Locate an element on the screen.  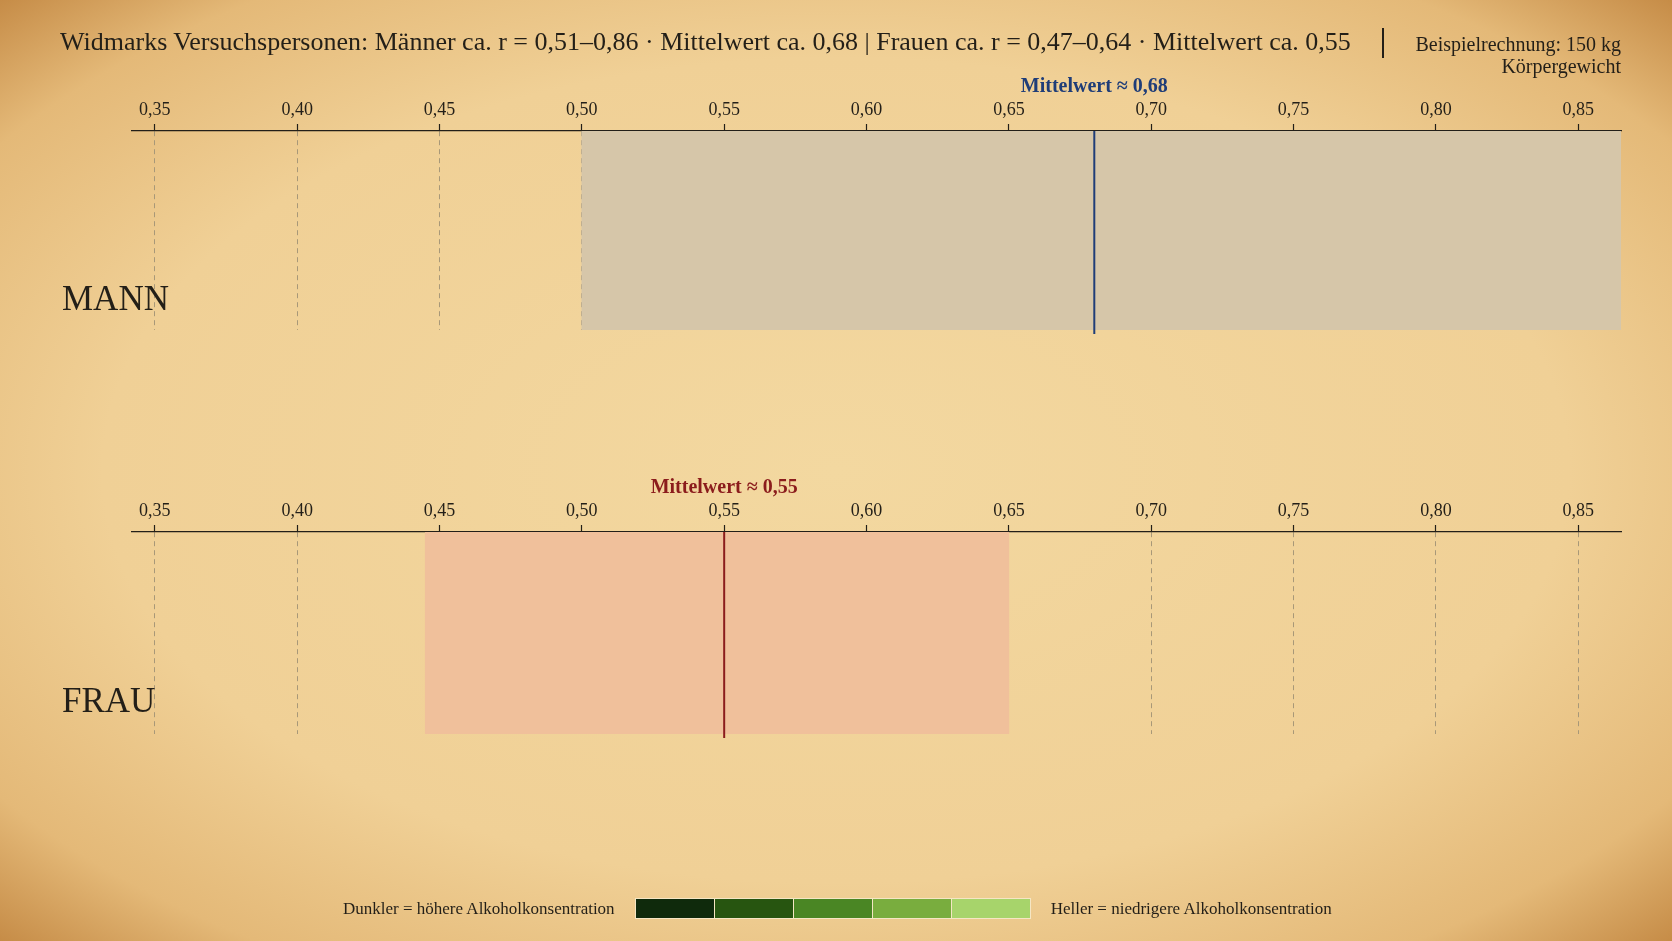
chart-title: Widmarks Versuchspersonen: Männer ca. r = 0,51–0,86 · Mittelwert ca. 0,68 | Frauen ca. r = 0,47–0,64 · Mittelwert ca. 0,55 is located at coordinates (705, 42).